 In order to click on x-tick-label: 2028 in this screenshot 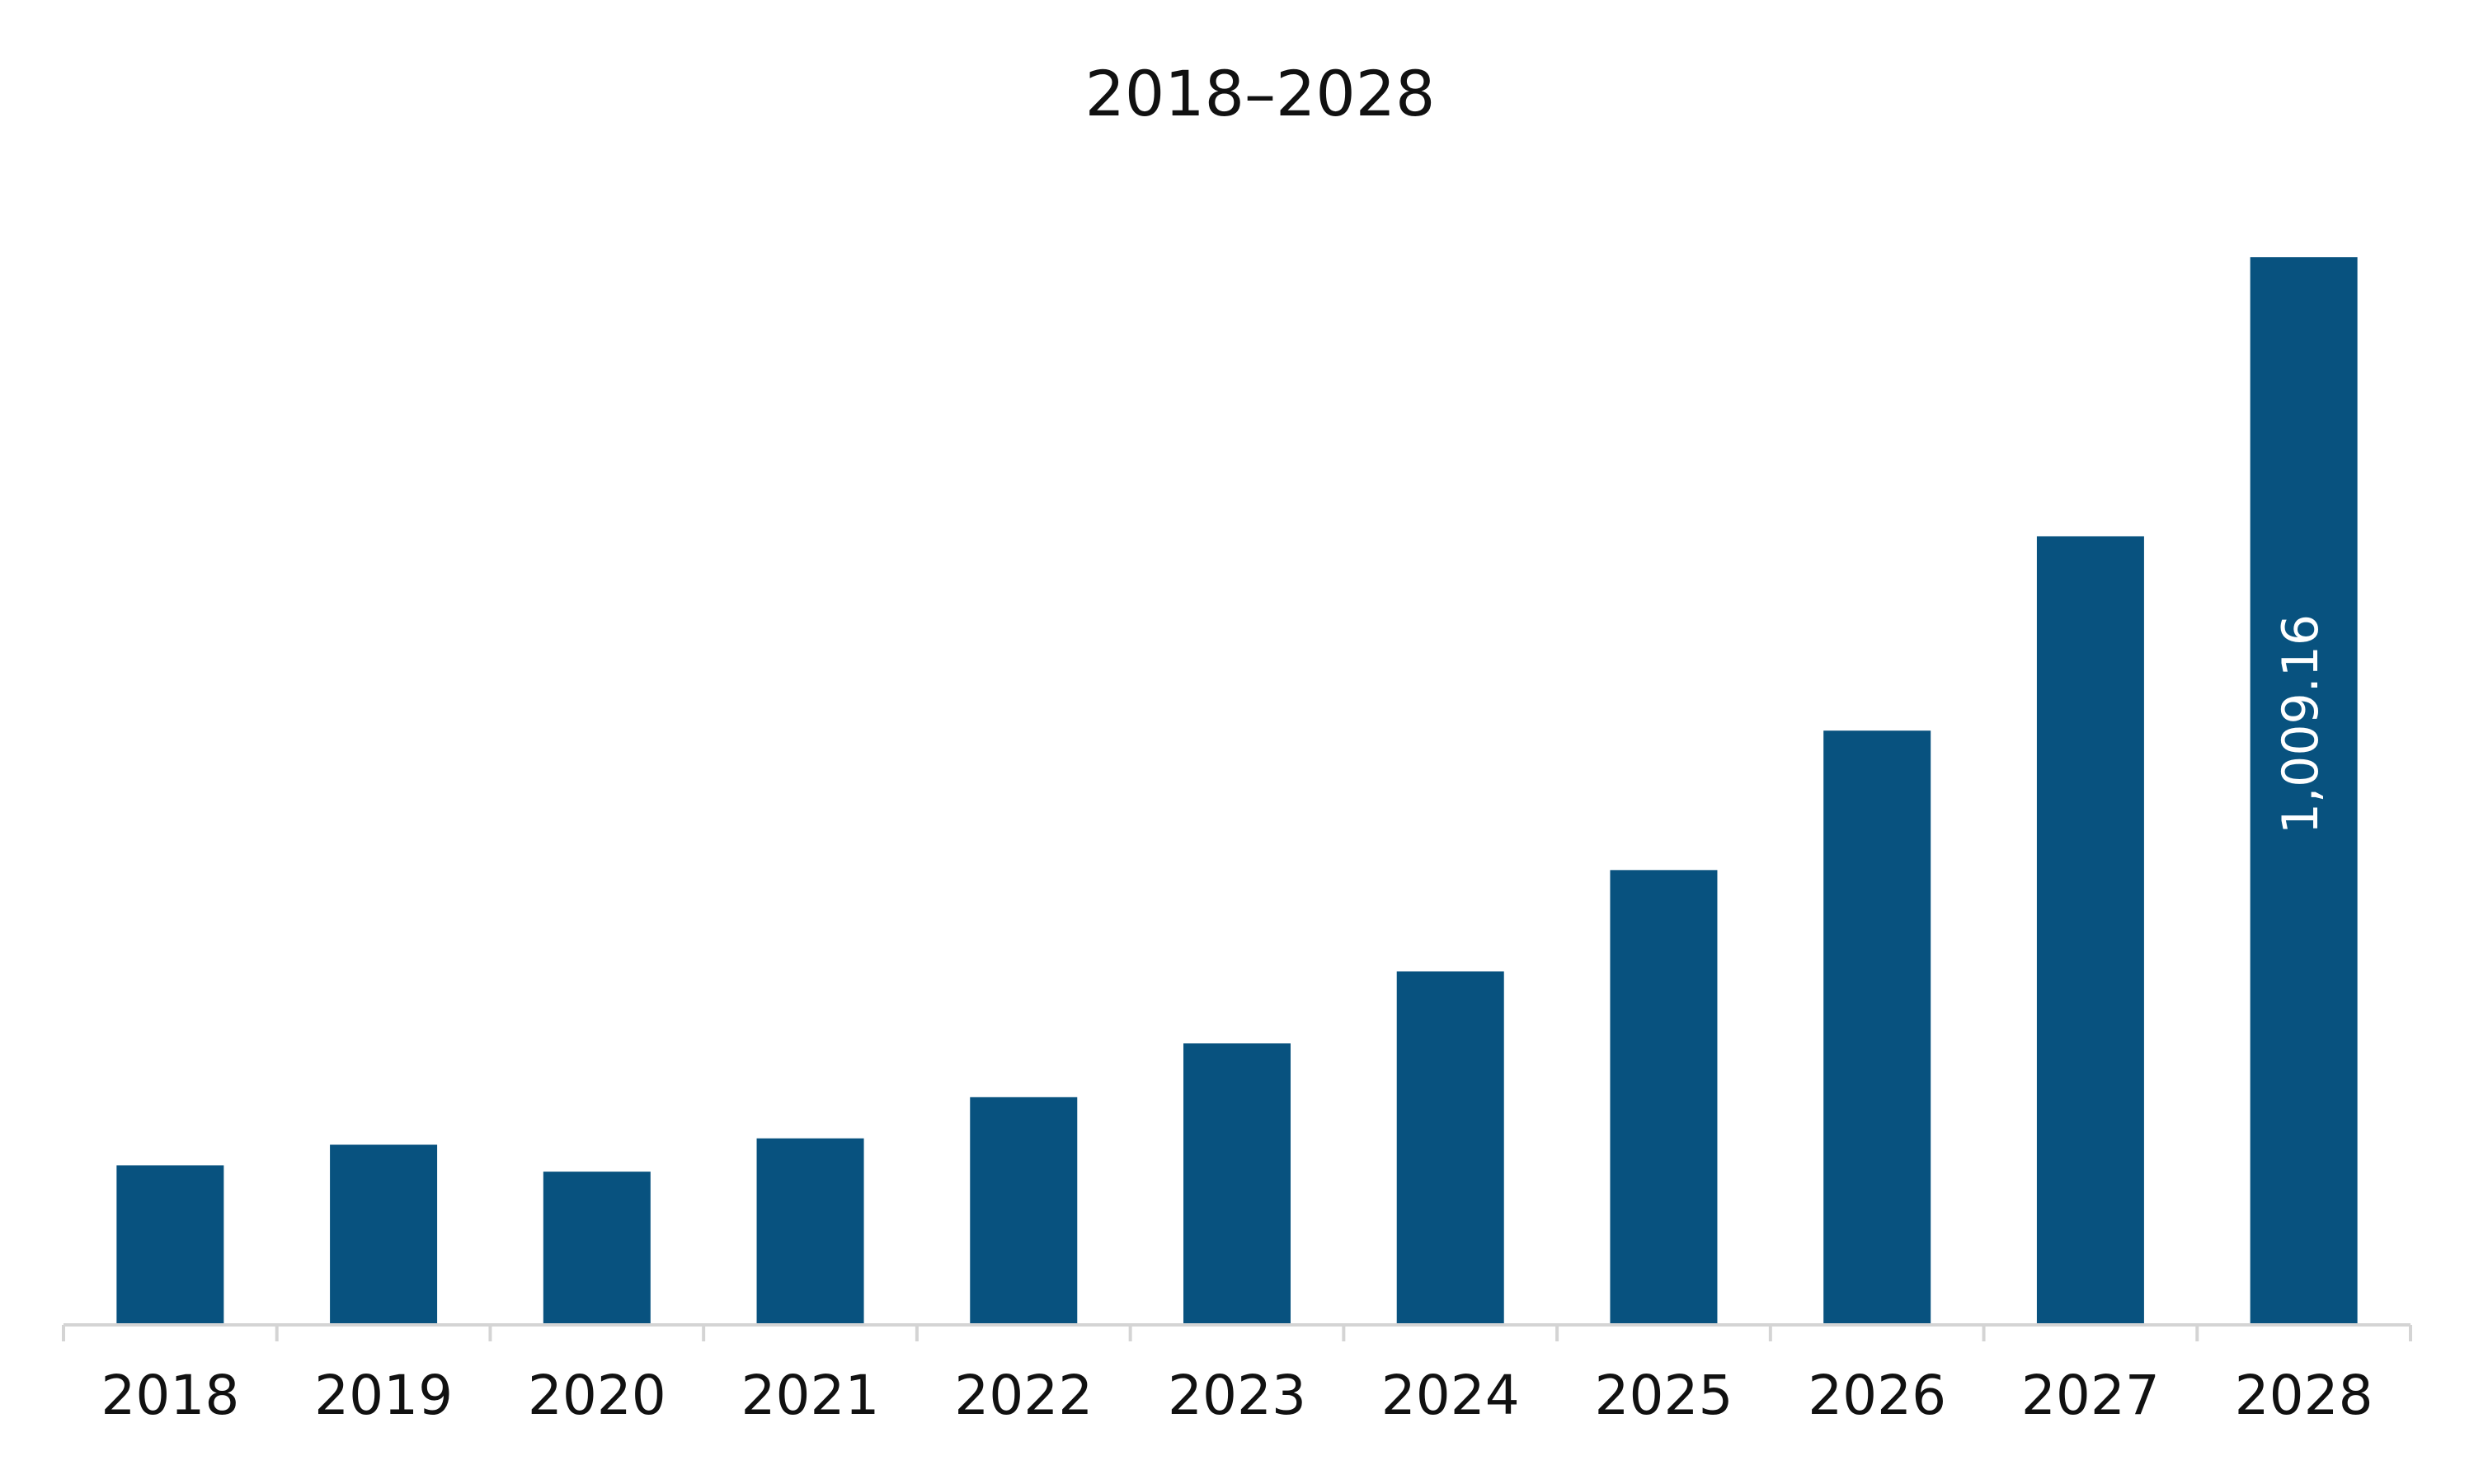, I will do `click(2304, 1395)`.